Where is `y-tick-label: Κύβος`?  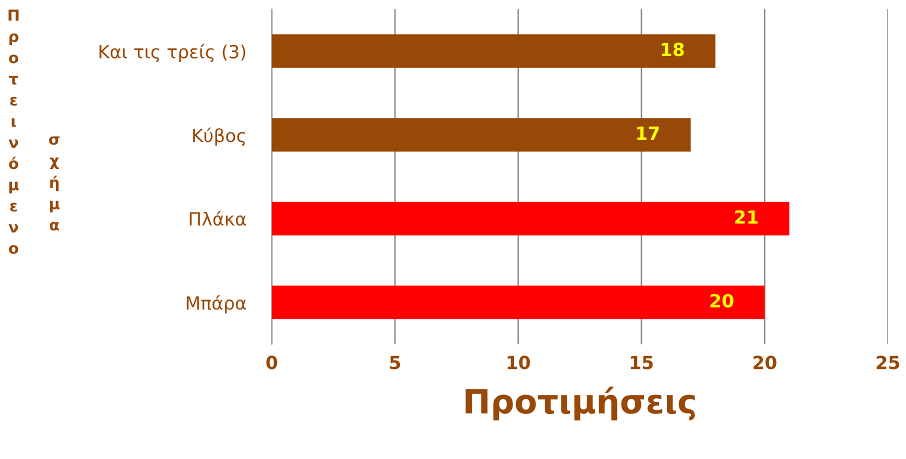
y-tick-label: Κύβος is located at coordinates (219, 137).